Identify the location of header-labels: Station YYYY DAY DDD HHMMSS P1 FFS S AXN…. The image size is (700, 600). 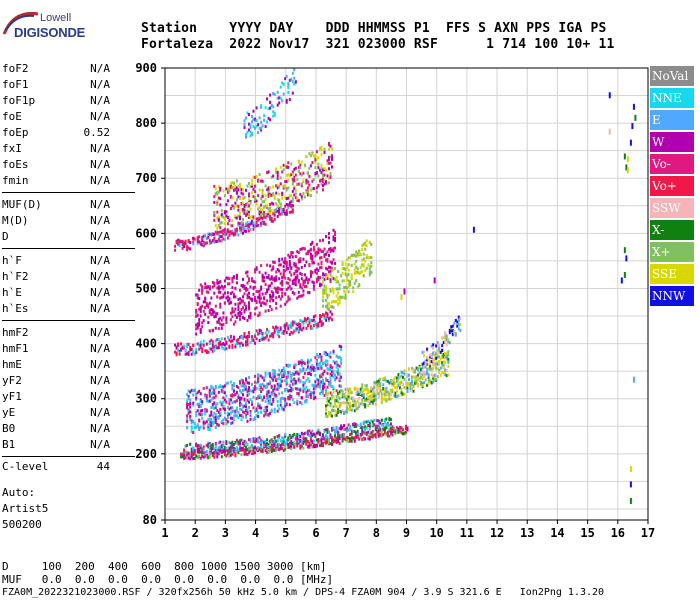
(374, 28).